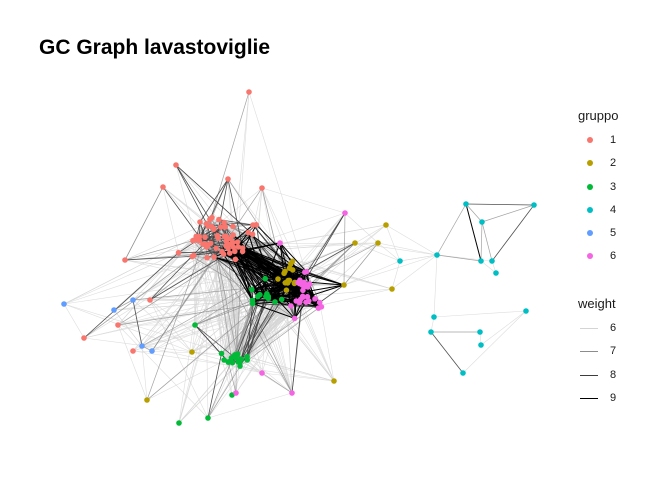  I want to click on weight-legend-item: 8, so click(597, 375).